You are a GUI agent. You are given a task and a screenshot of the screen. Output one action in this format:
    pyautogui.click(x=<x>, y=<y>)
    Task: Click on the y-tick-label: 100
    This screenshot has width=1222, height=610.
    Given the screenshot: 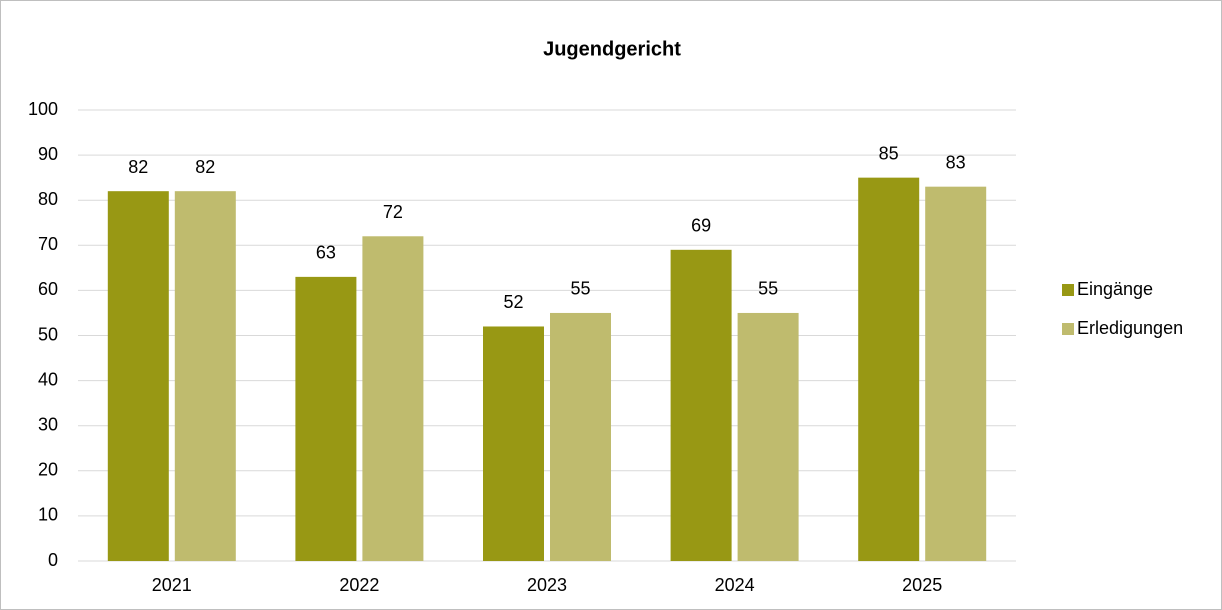 What is the action you would take?
    pyautogui.click(x=43, y=109)
    